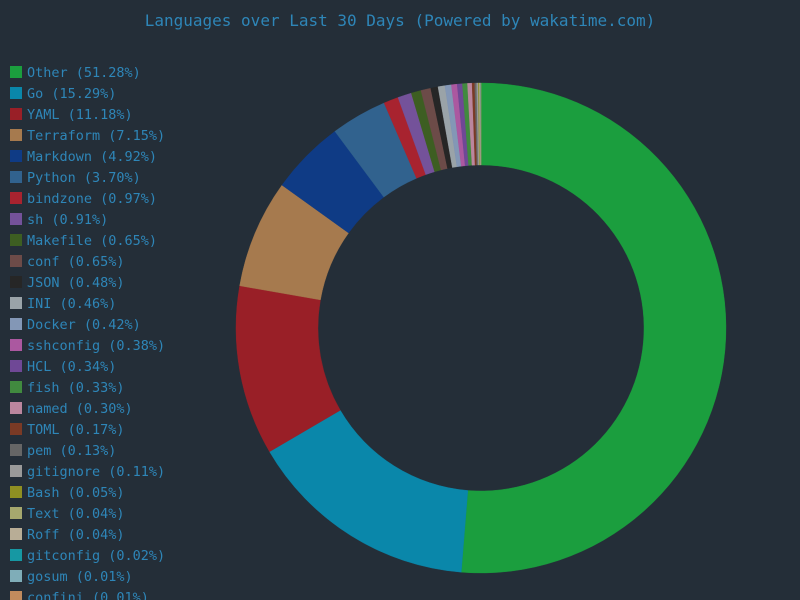  I want to click on legend-item-sshconfig: sshconfig (0.38%), so click(87, 346).